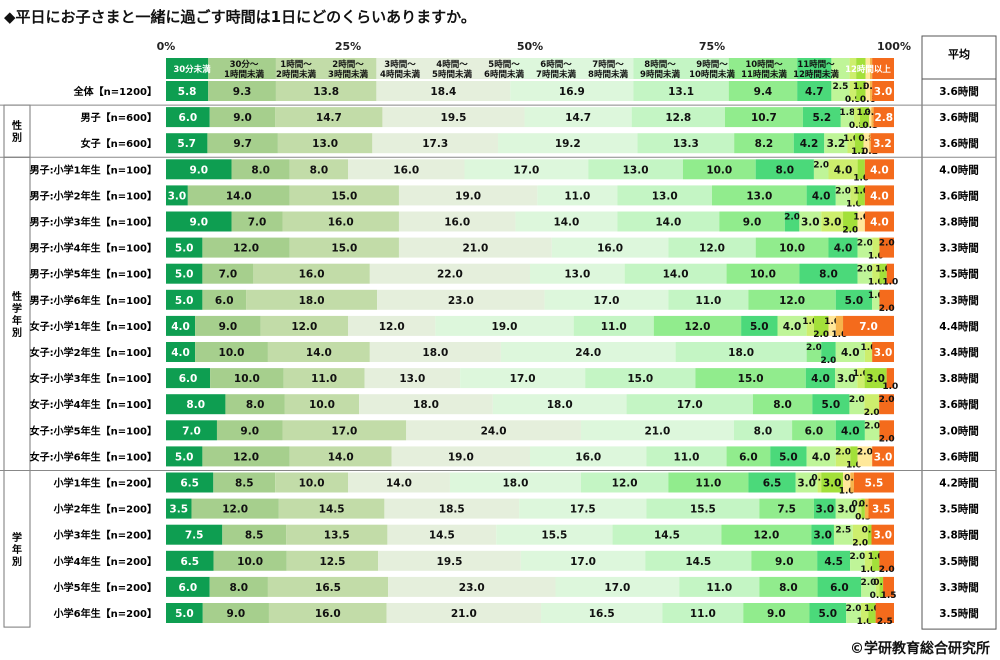 The height and width of the screenshot is (660, 1000). Describe the element at coordinates (871, 87) in the screenshot. I see `data-label: 0.3` at that location.